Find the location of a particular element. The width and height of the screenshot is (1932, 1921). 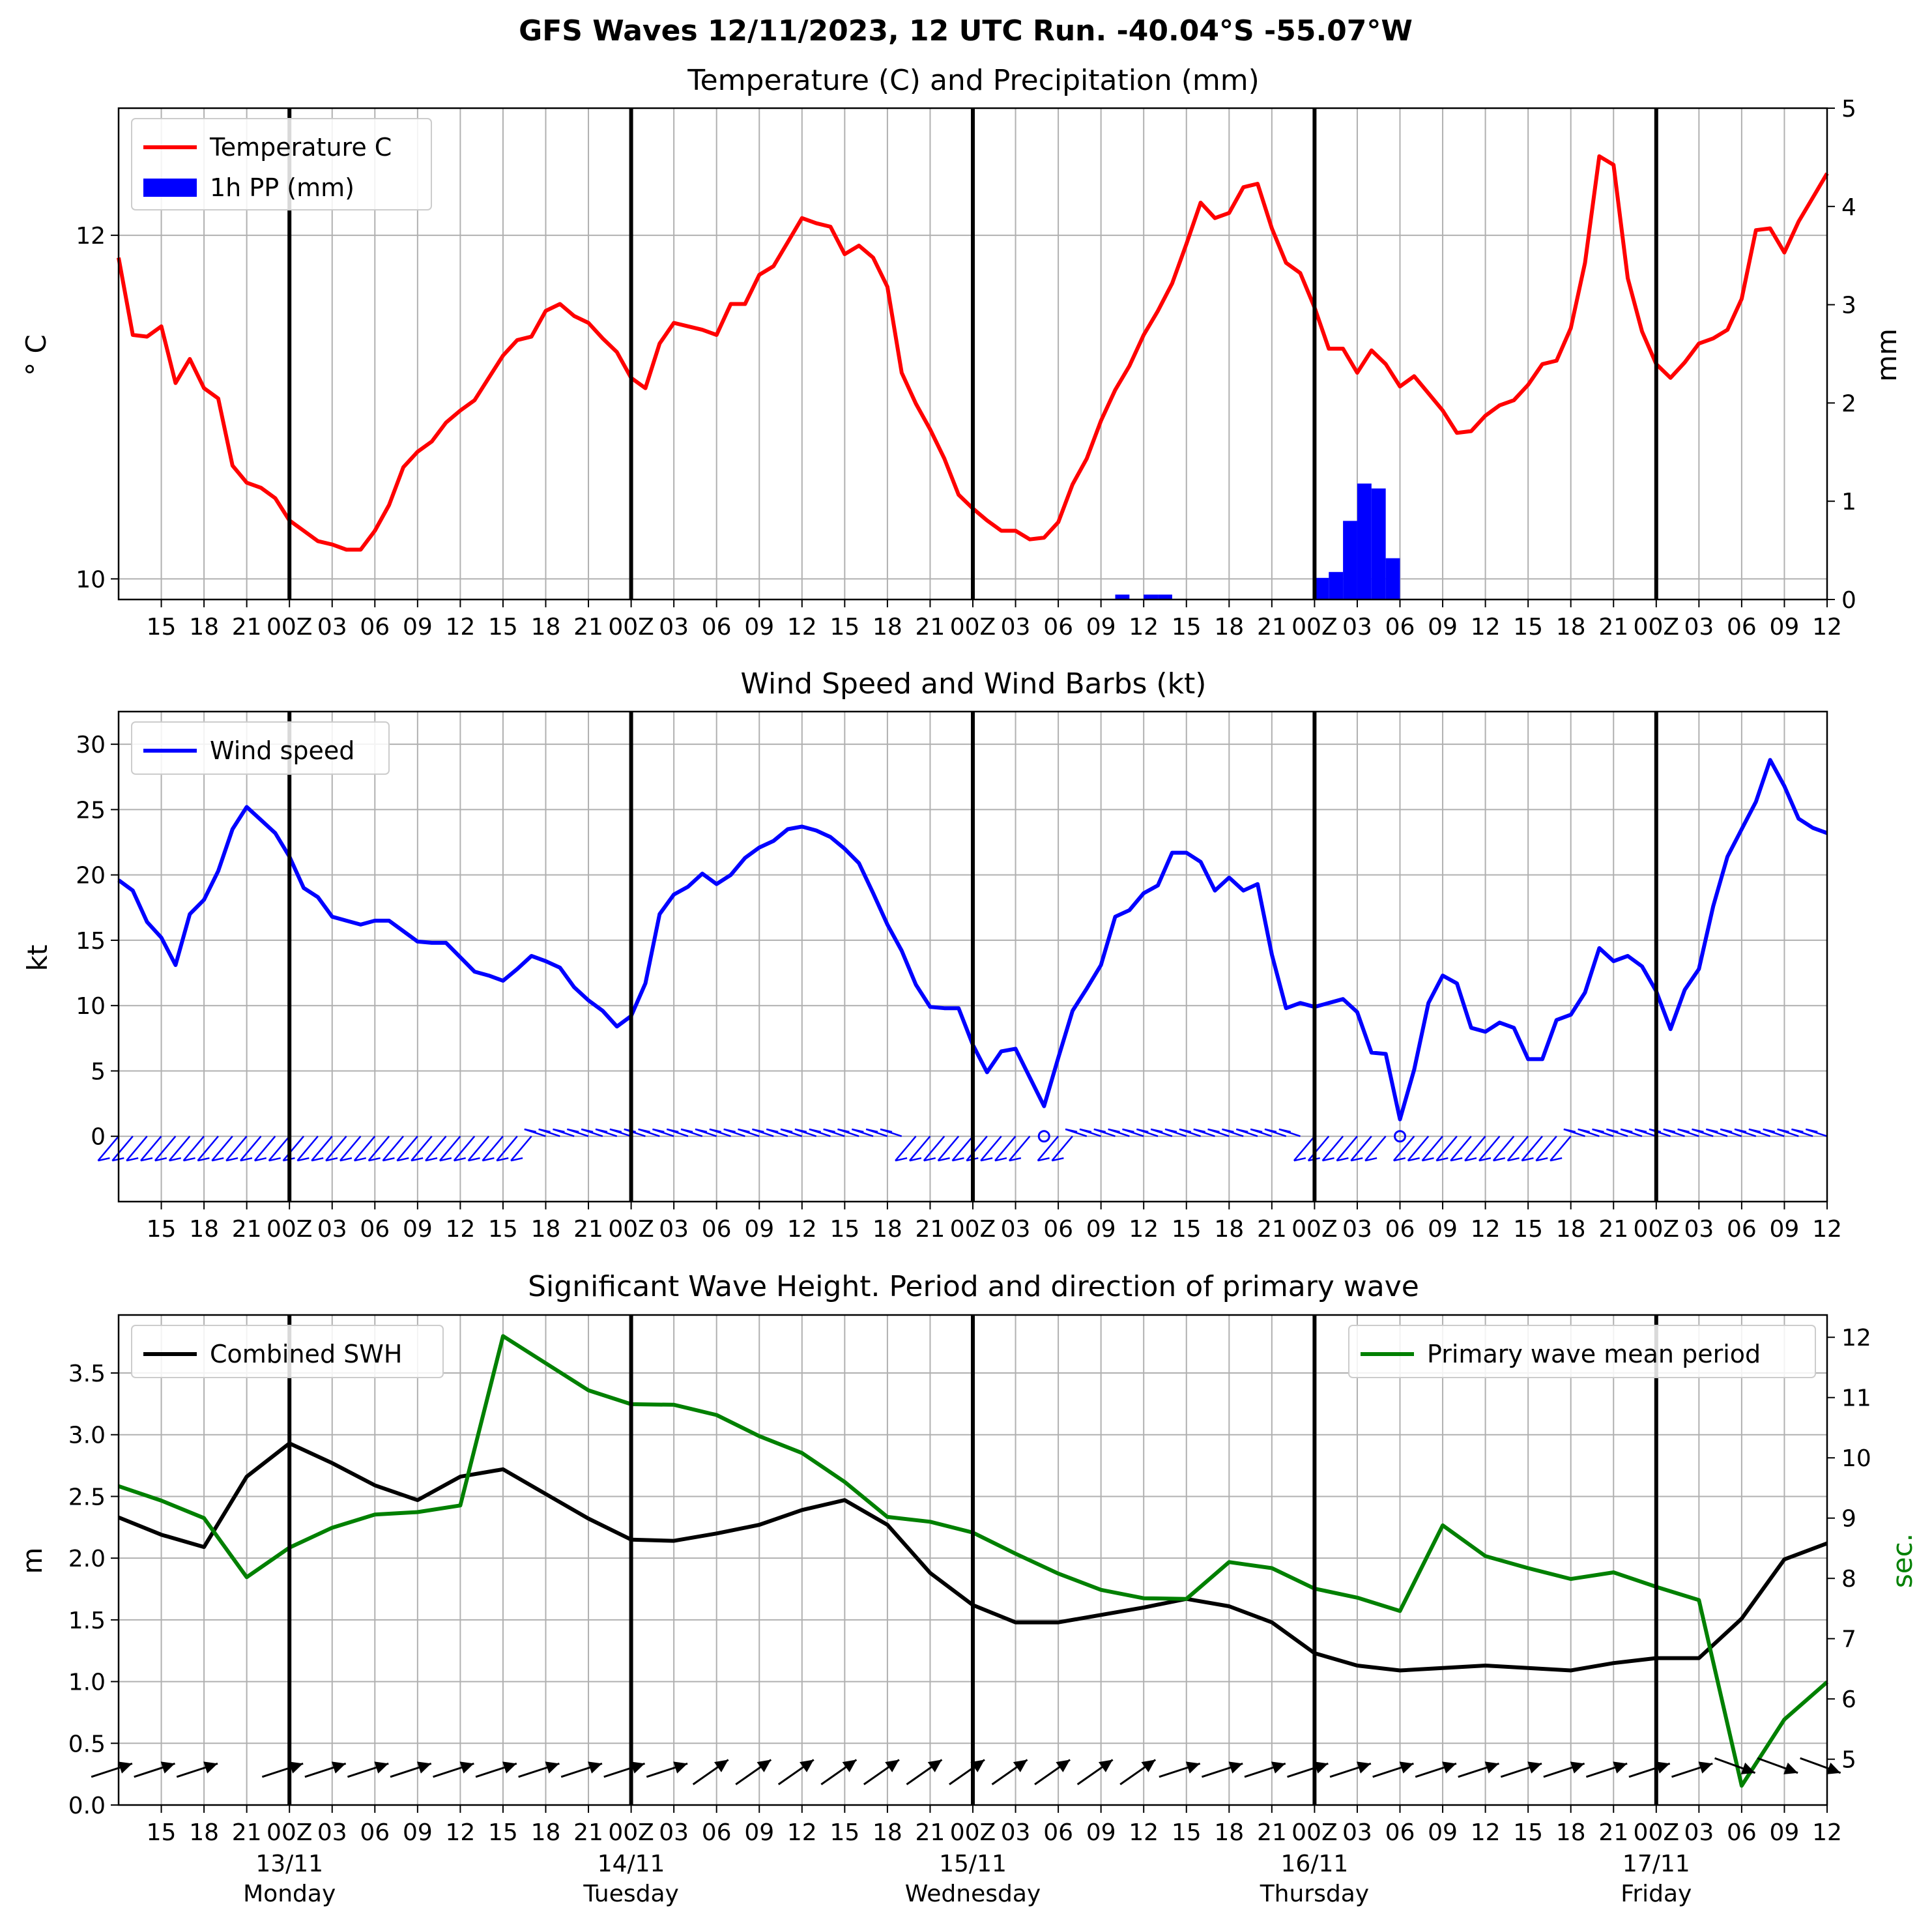

wind-barb-calm is located at coordinates (1043, 1136).